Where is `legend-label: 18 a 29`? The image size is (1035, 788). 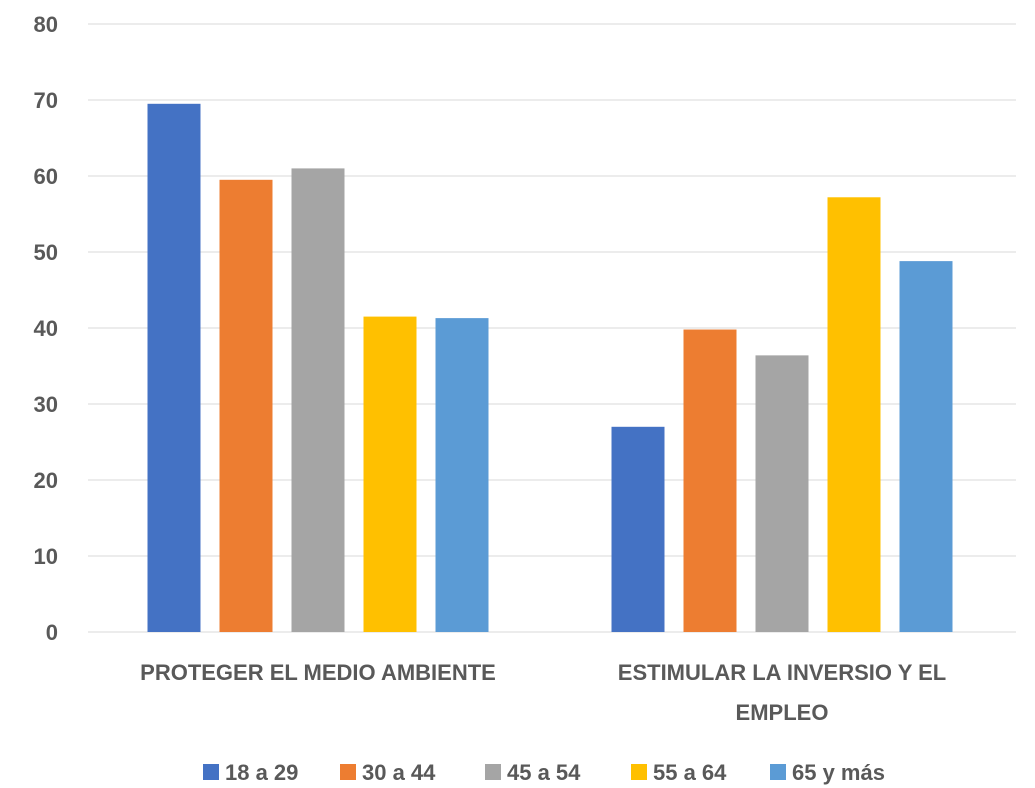
legend-label: 18 a 29 is located at coordinates (261, 772).